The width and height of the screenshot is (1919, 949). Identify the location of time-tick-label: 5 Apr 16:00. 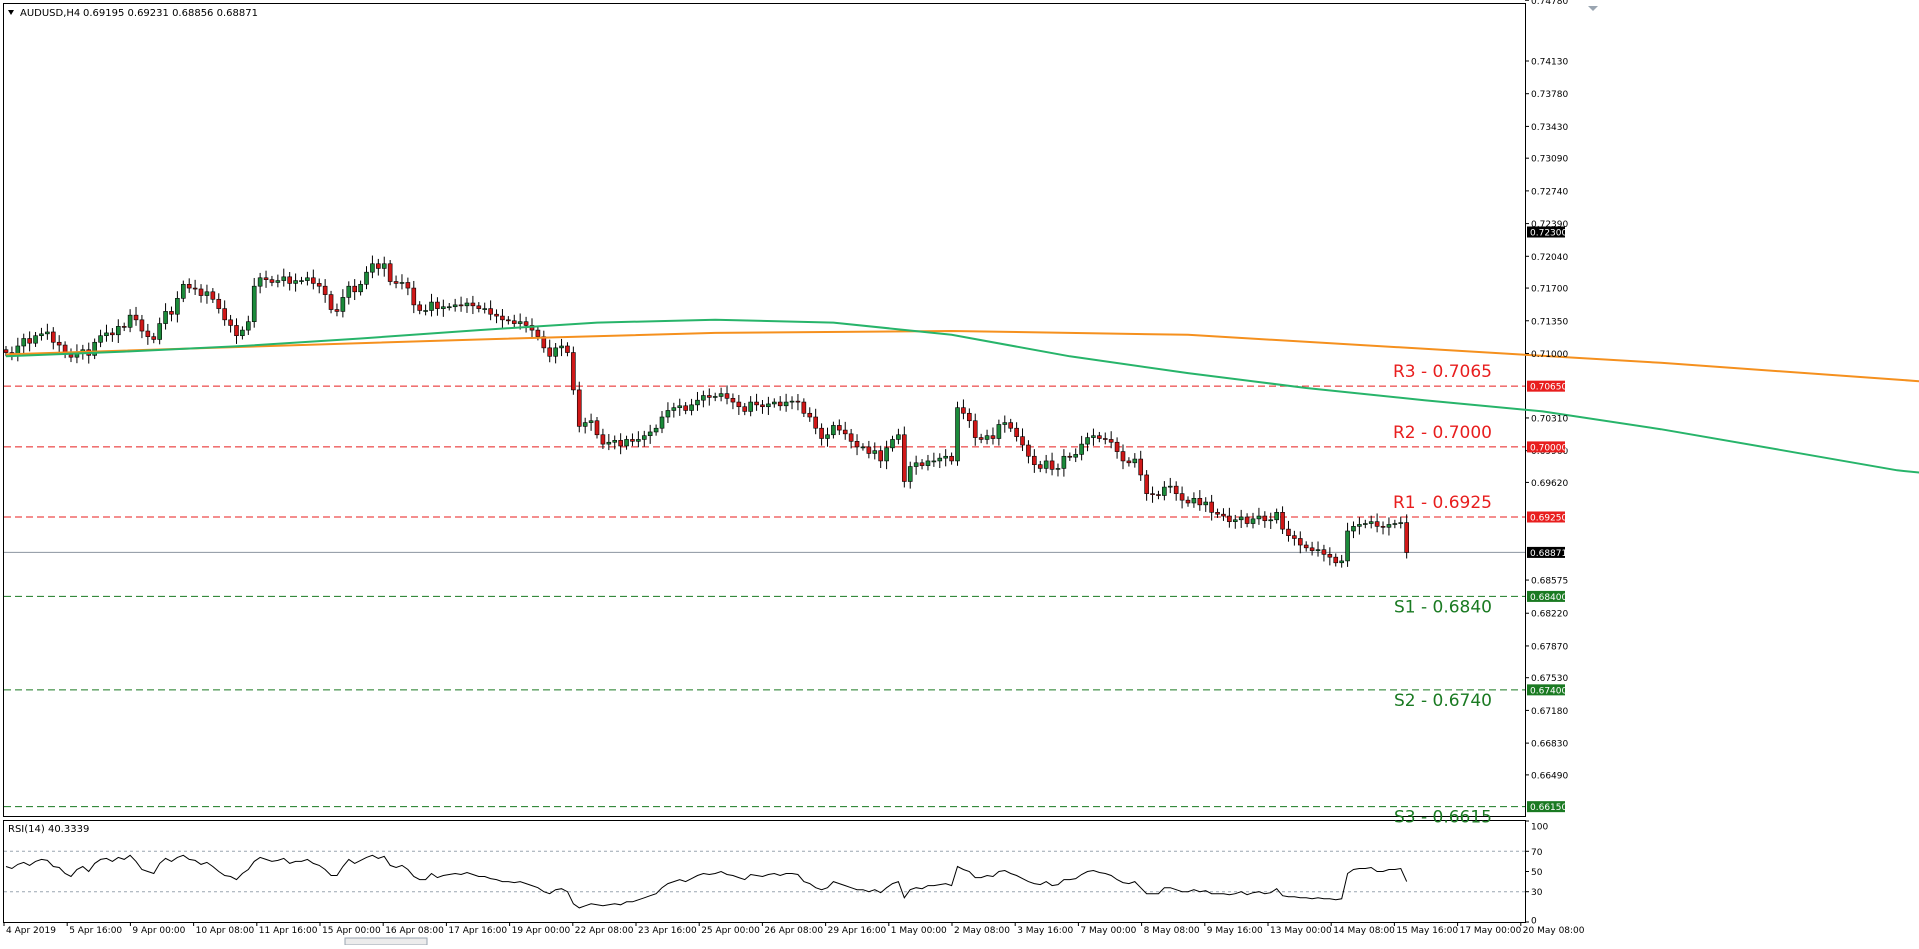
(95, 931).